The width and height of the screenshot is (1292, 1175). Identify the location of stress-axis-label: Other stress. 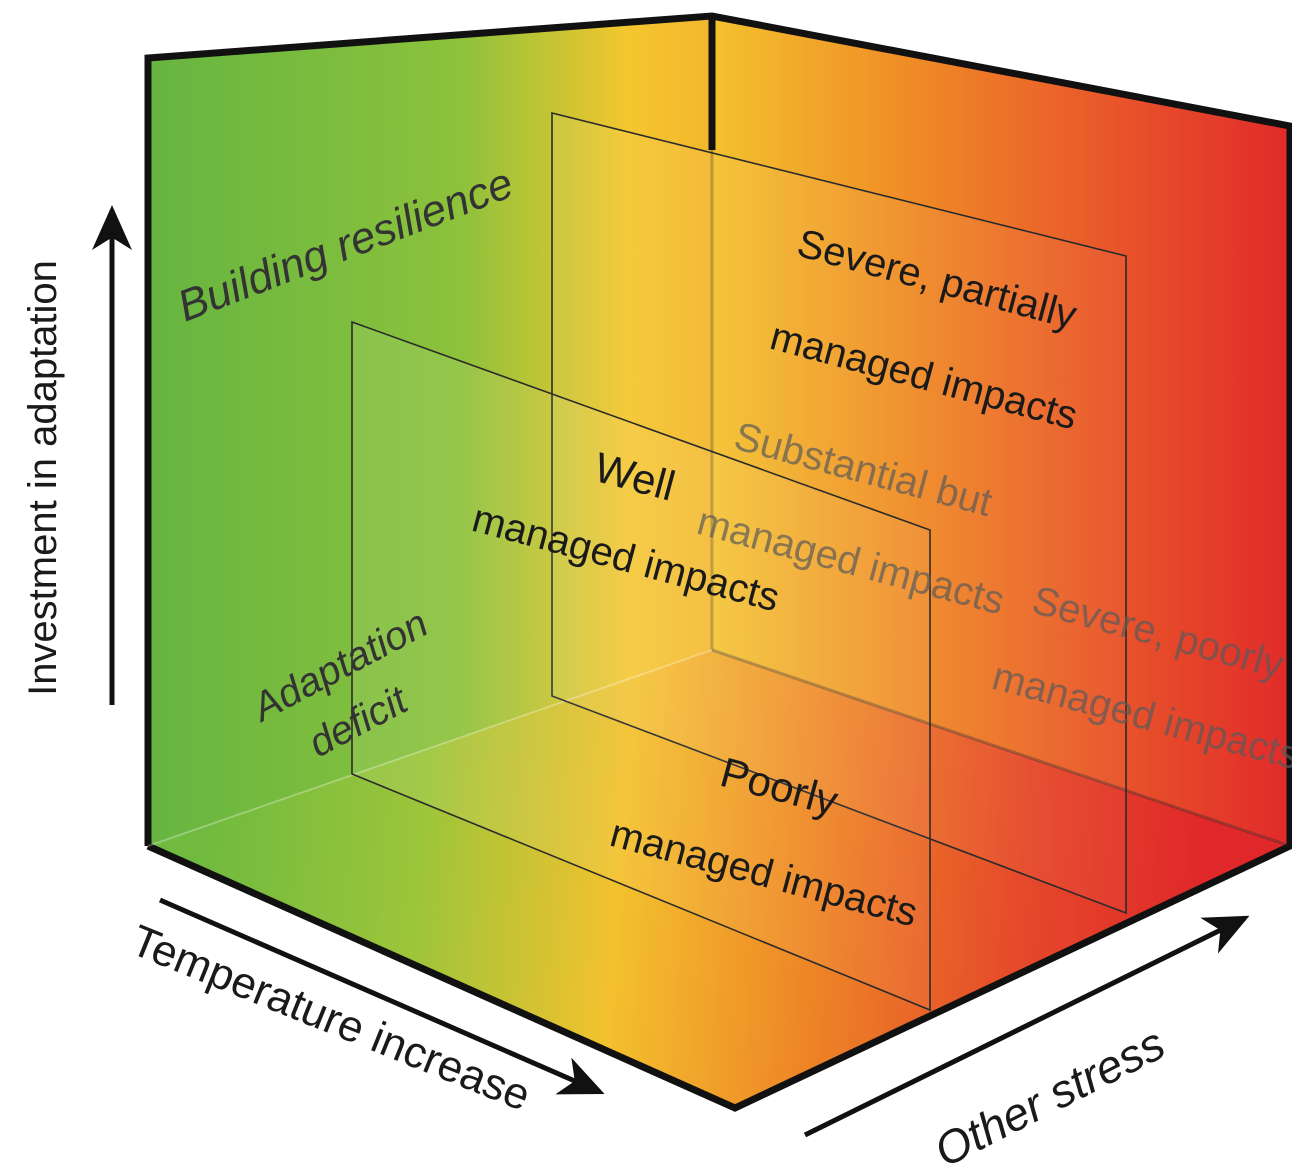
(1049, 1096).